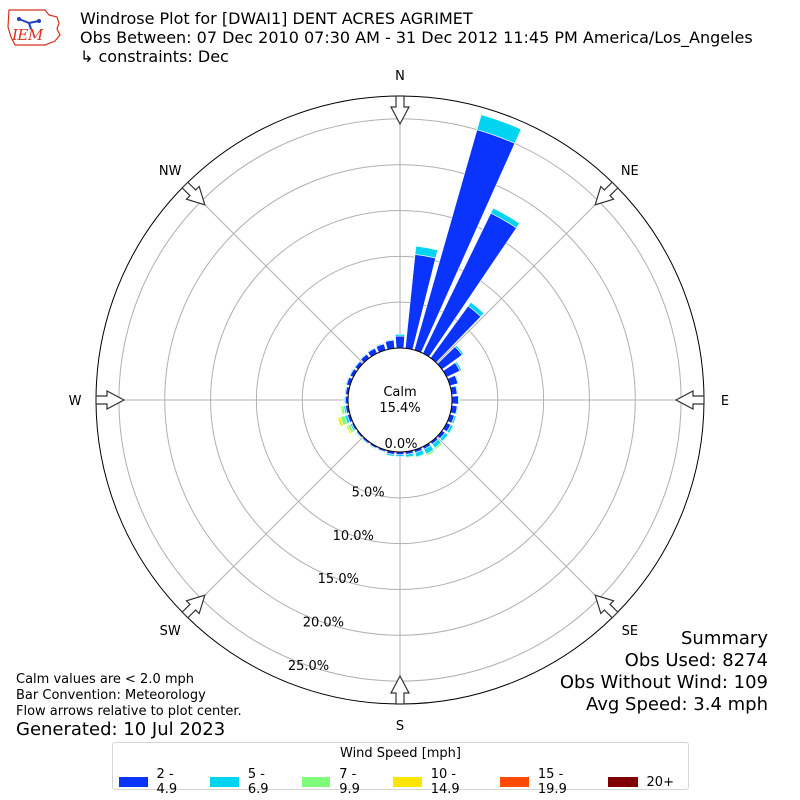 The height and width of the screenshot is (800, 800). I want to click on calm-note: Calm values are < 2.0 mph, so click(105, 679).